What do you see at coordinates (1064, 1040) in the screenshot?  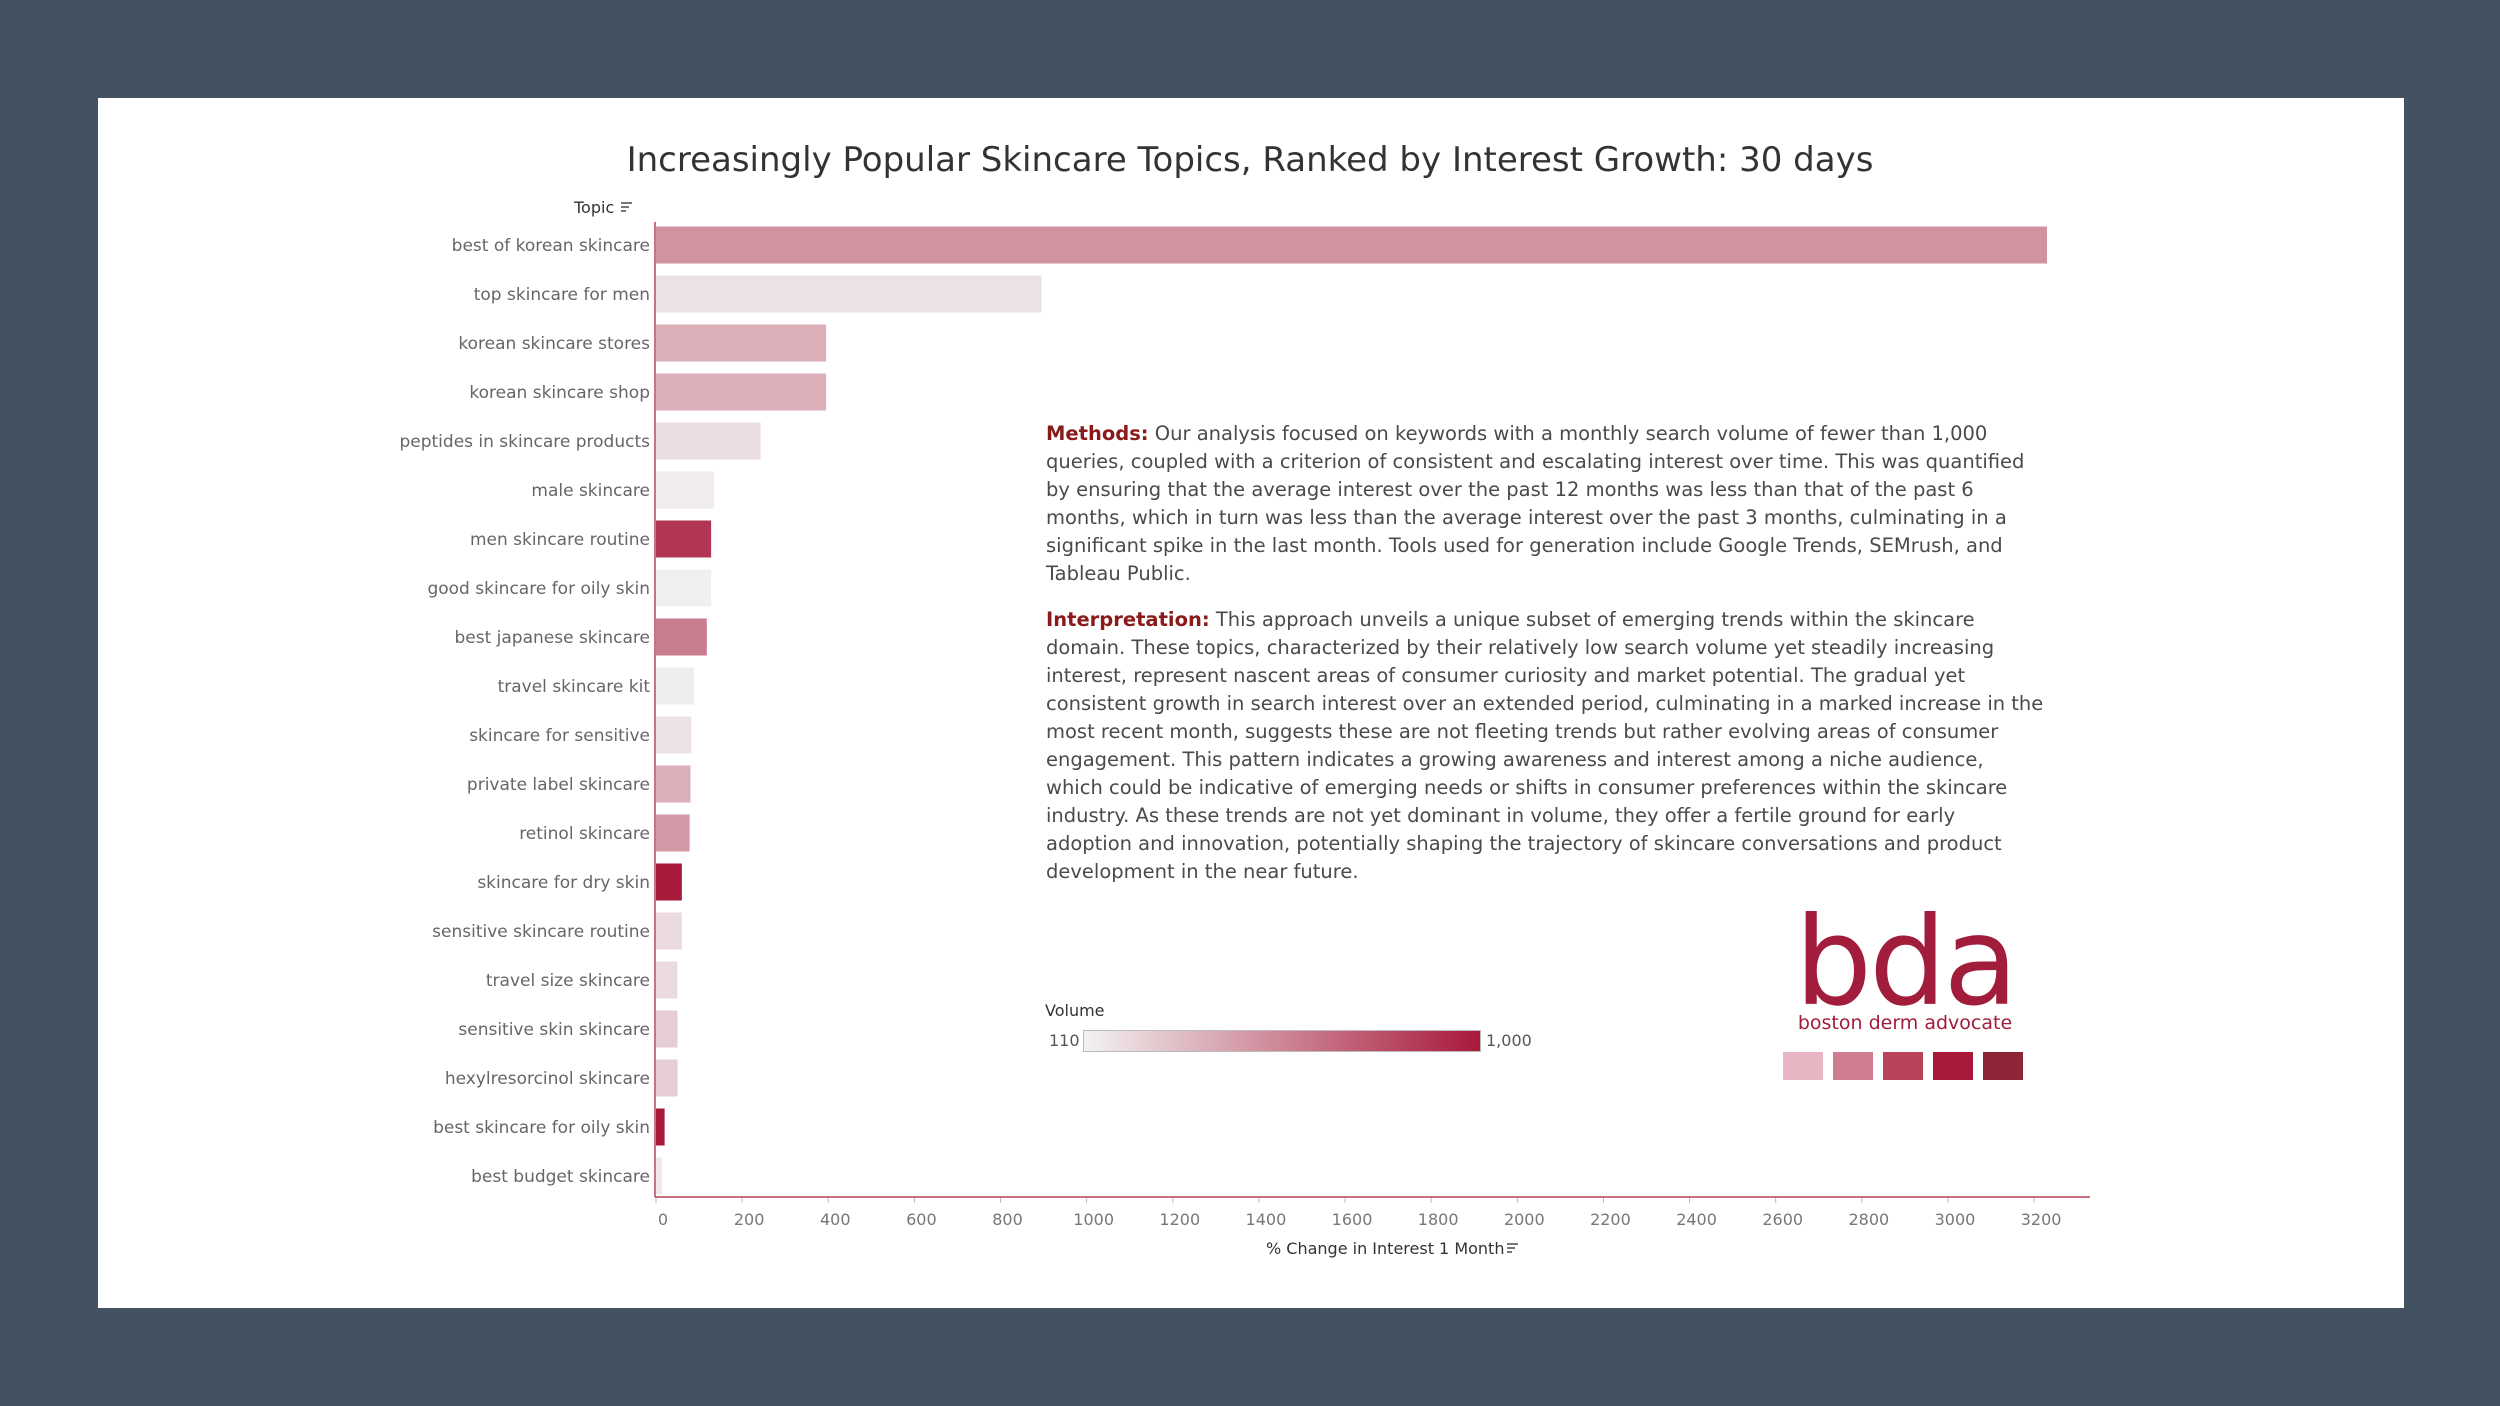 I see `legend-min-label: 110` at bounding box center [1064, 1040].